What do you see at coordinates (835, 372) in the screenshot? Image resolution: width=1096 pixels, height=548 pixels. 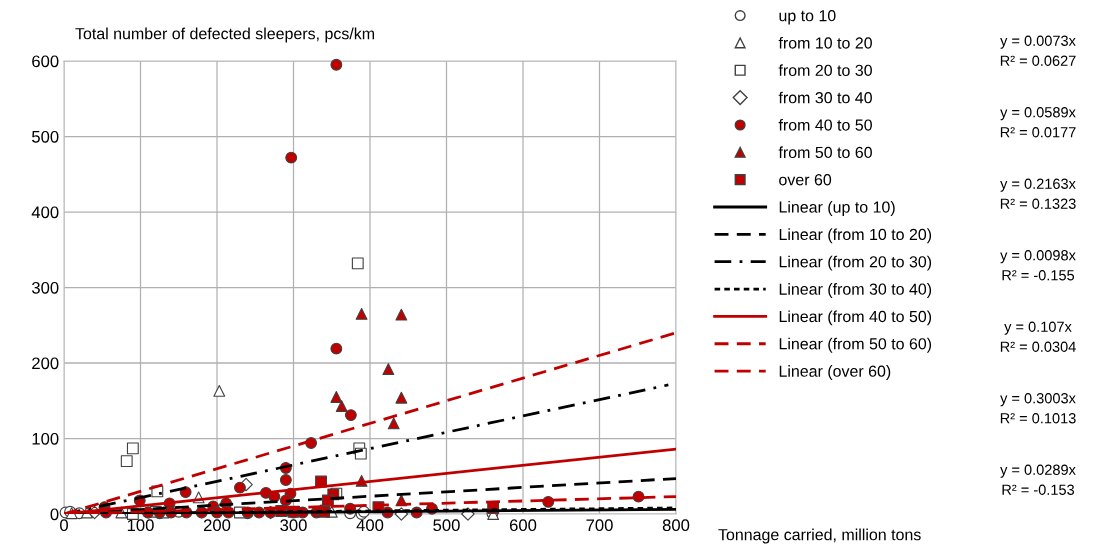 I see `legend-label: Linear (over 60)` at bounding box center [835, 372].